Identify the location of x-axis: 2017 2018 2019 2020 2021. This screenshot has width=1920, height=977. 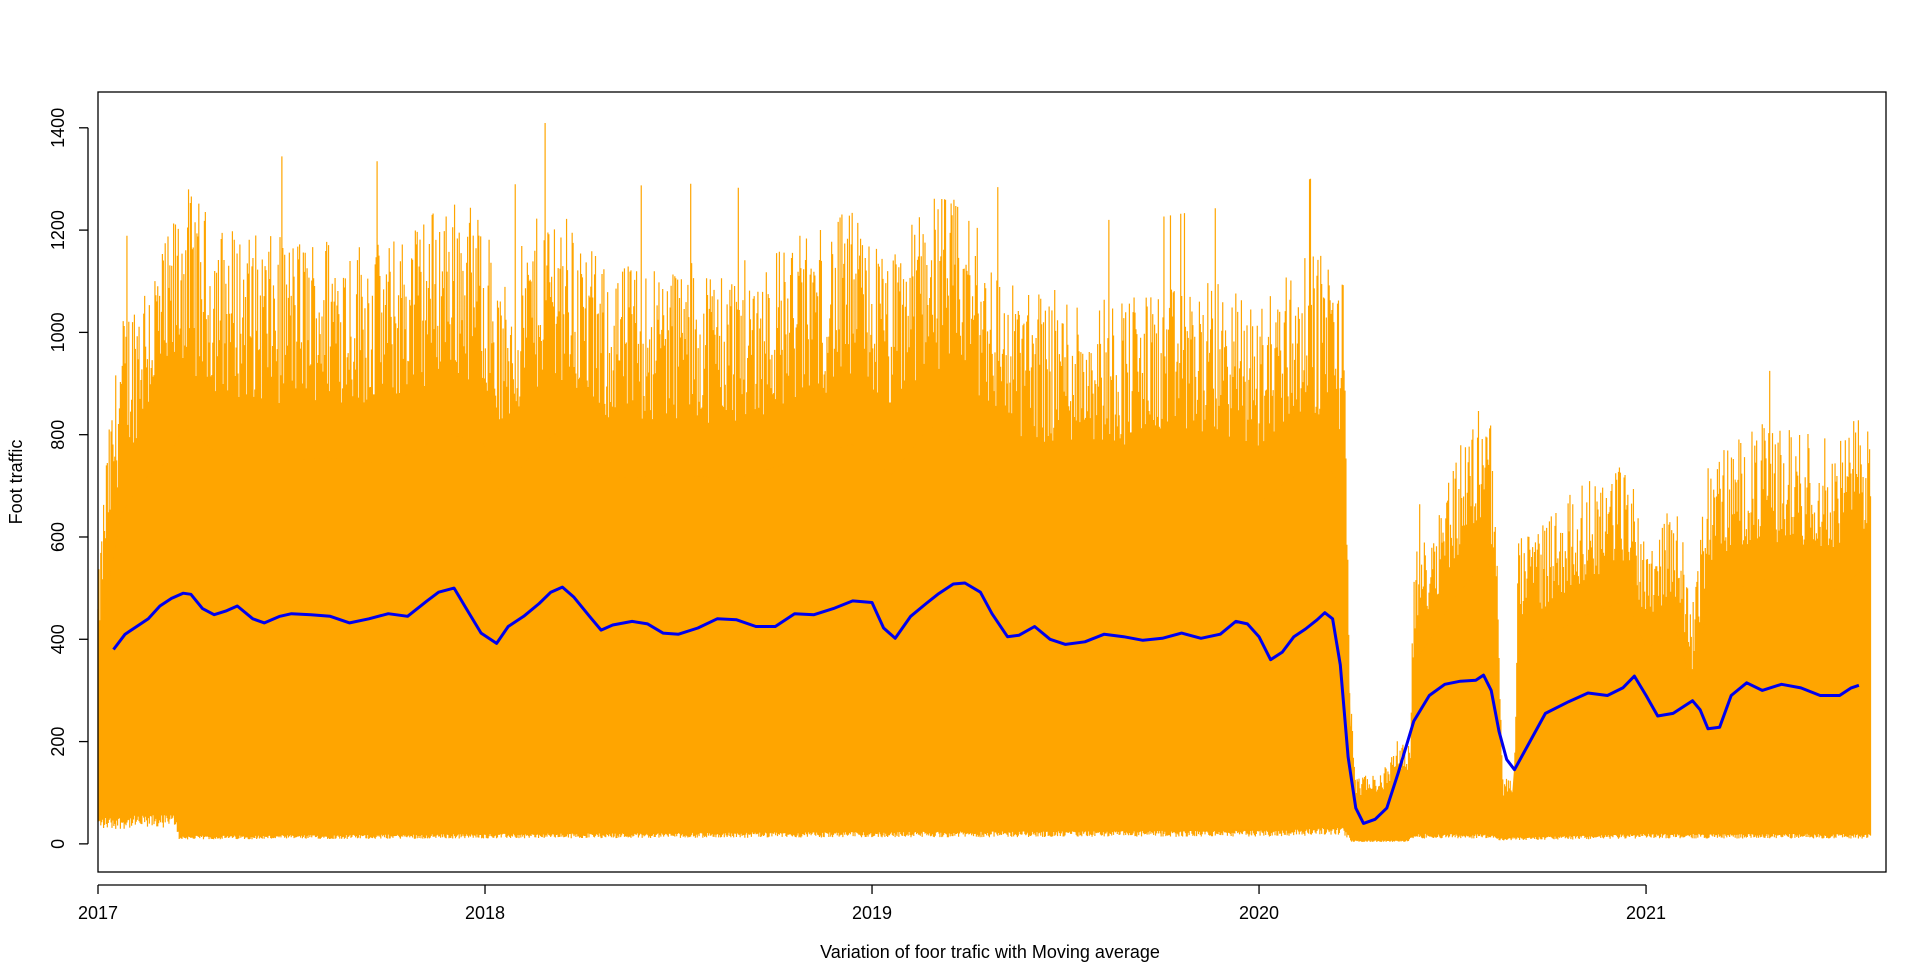
(872, 903).